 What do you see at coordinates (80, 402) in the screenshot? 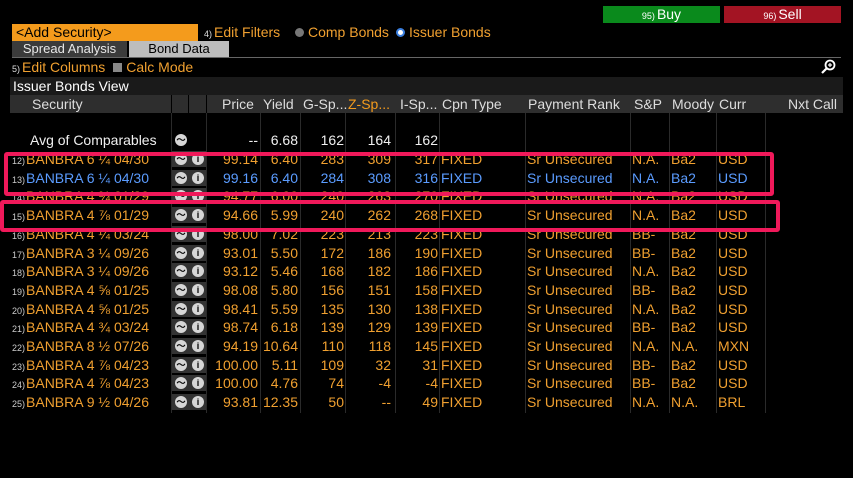
I see `security-cell: 25)BANBRA 9 ½ 04/26` at bounding box center [80, 402].